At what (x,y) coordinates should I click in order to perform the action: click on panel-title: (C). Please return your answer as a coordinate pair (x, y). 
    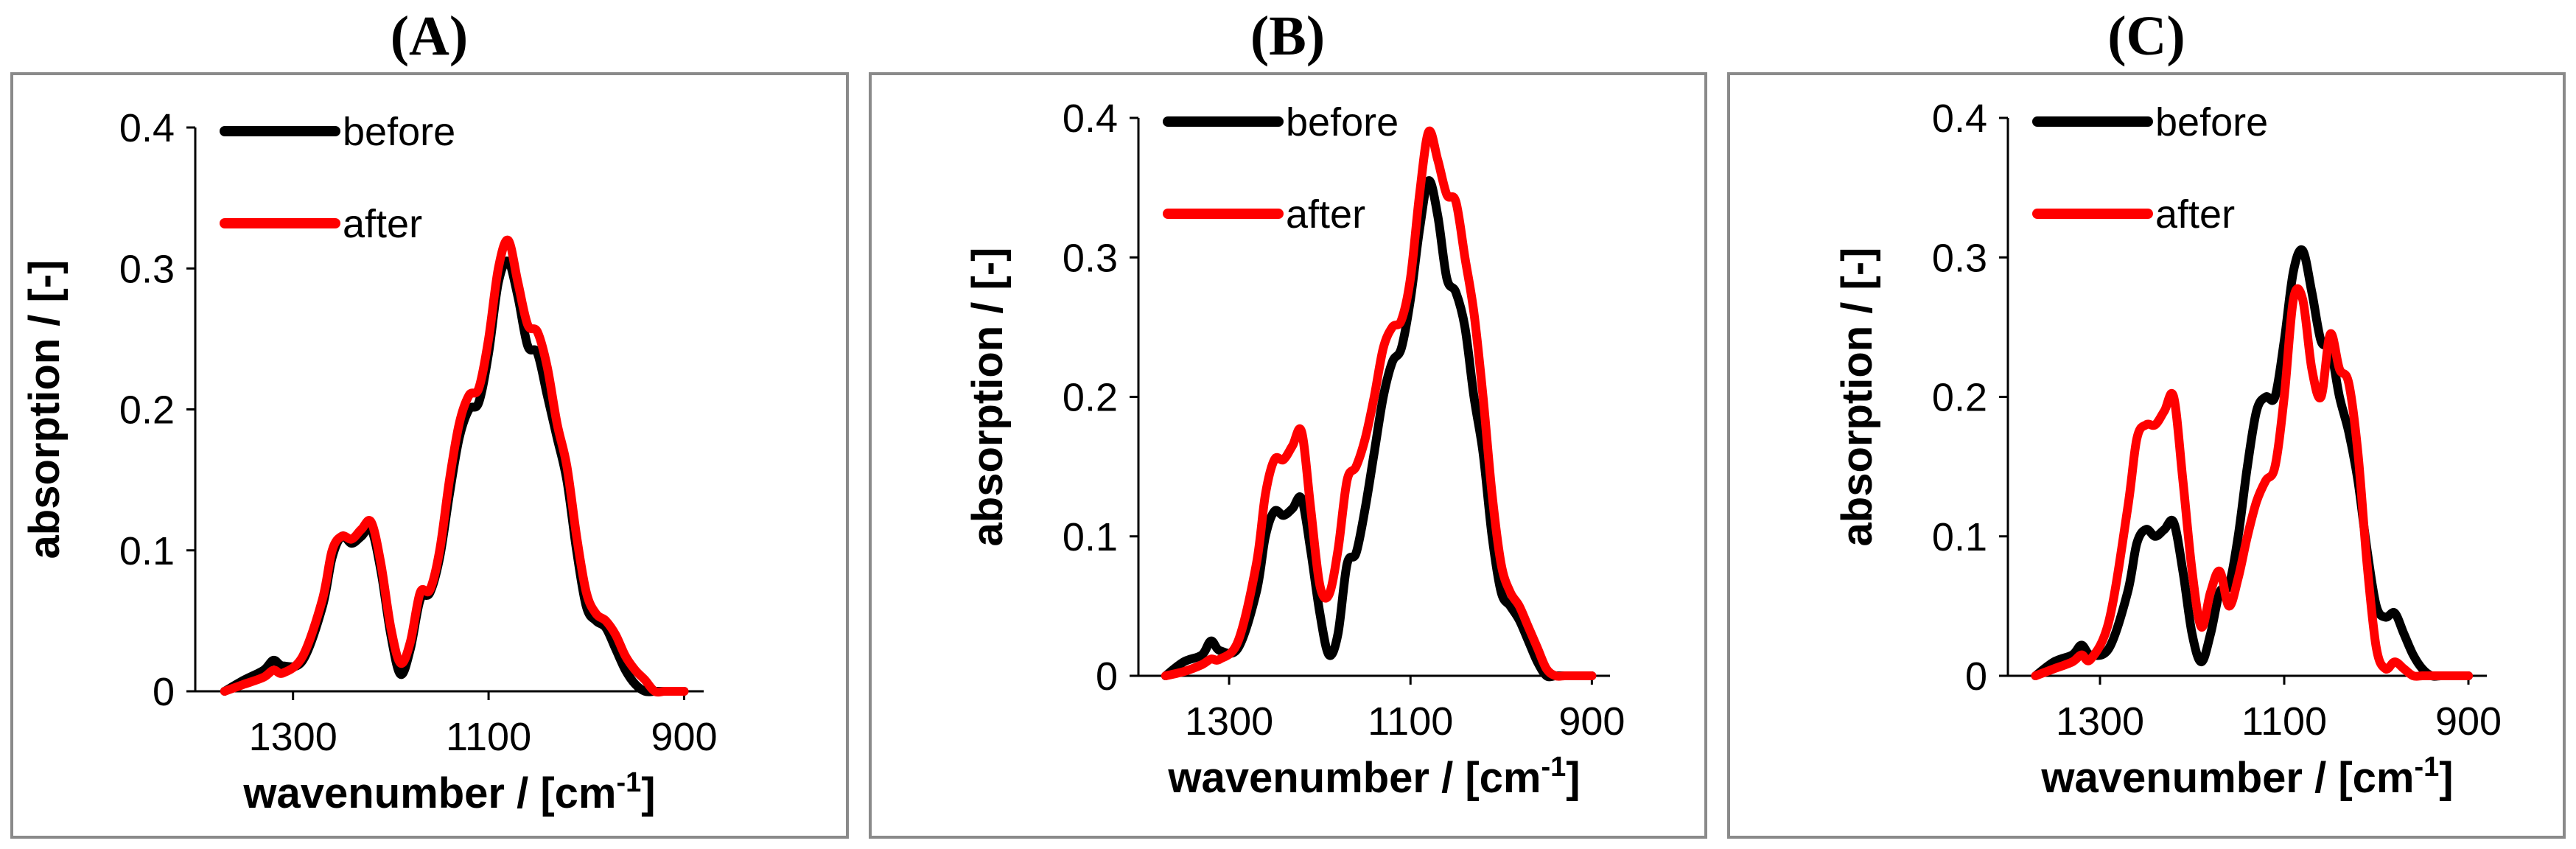
    Looking at the image, I should click on (2146, 36).